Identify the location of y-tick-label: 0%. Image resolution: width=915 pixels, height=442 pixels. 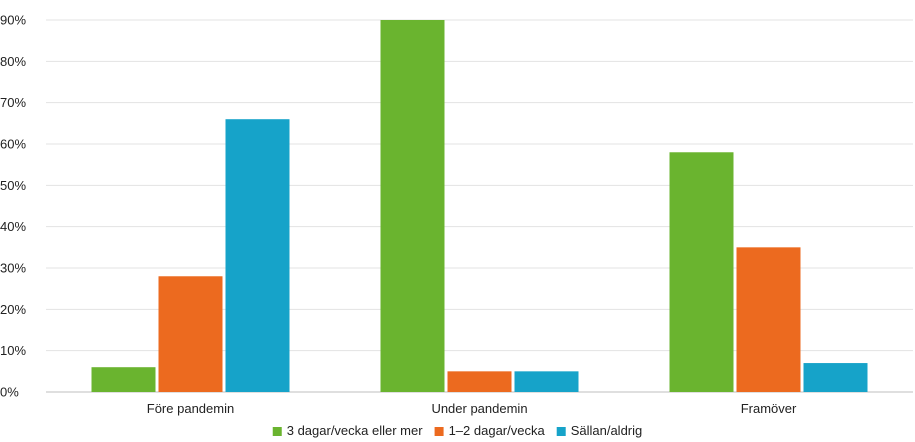
(9, 392).